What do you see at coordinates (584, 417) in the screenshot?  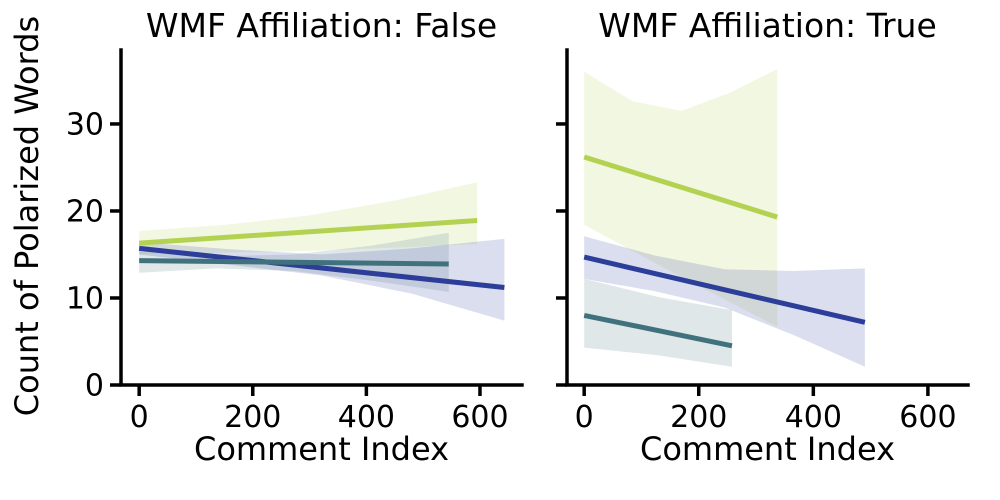 I see `x-tick-label-right-0: 0` at bounding box center [584, 417].